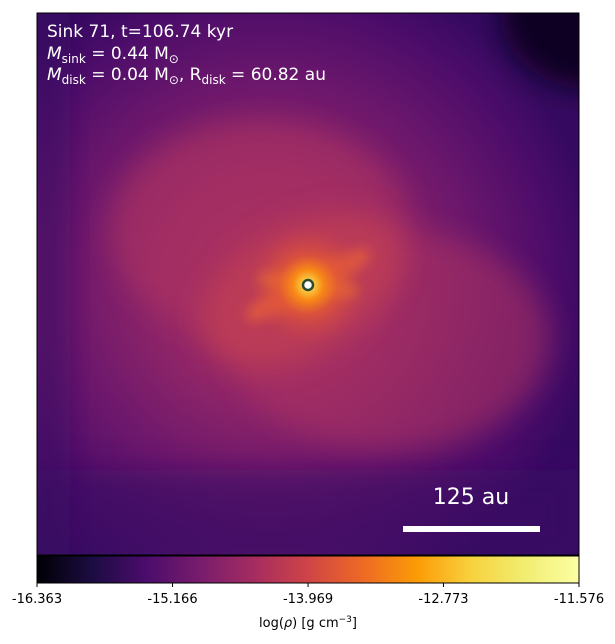 The image size is (615, 644). I want to click on sink-mass-annotation: Msink = 0.44 M⊙, so click(113, 55).